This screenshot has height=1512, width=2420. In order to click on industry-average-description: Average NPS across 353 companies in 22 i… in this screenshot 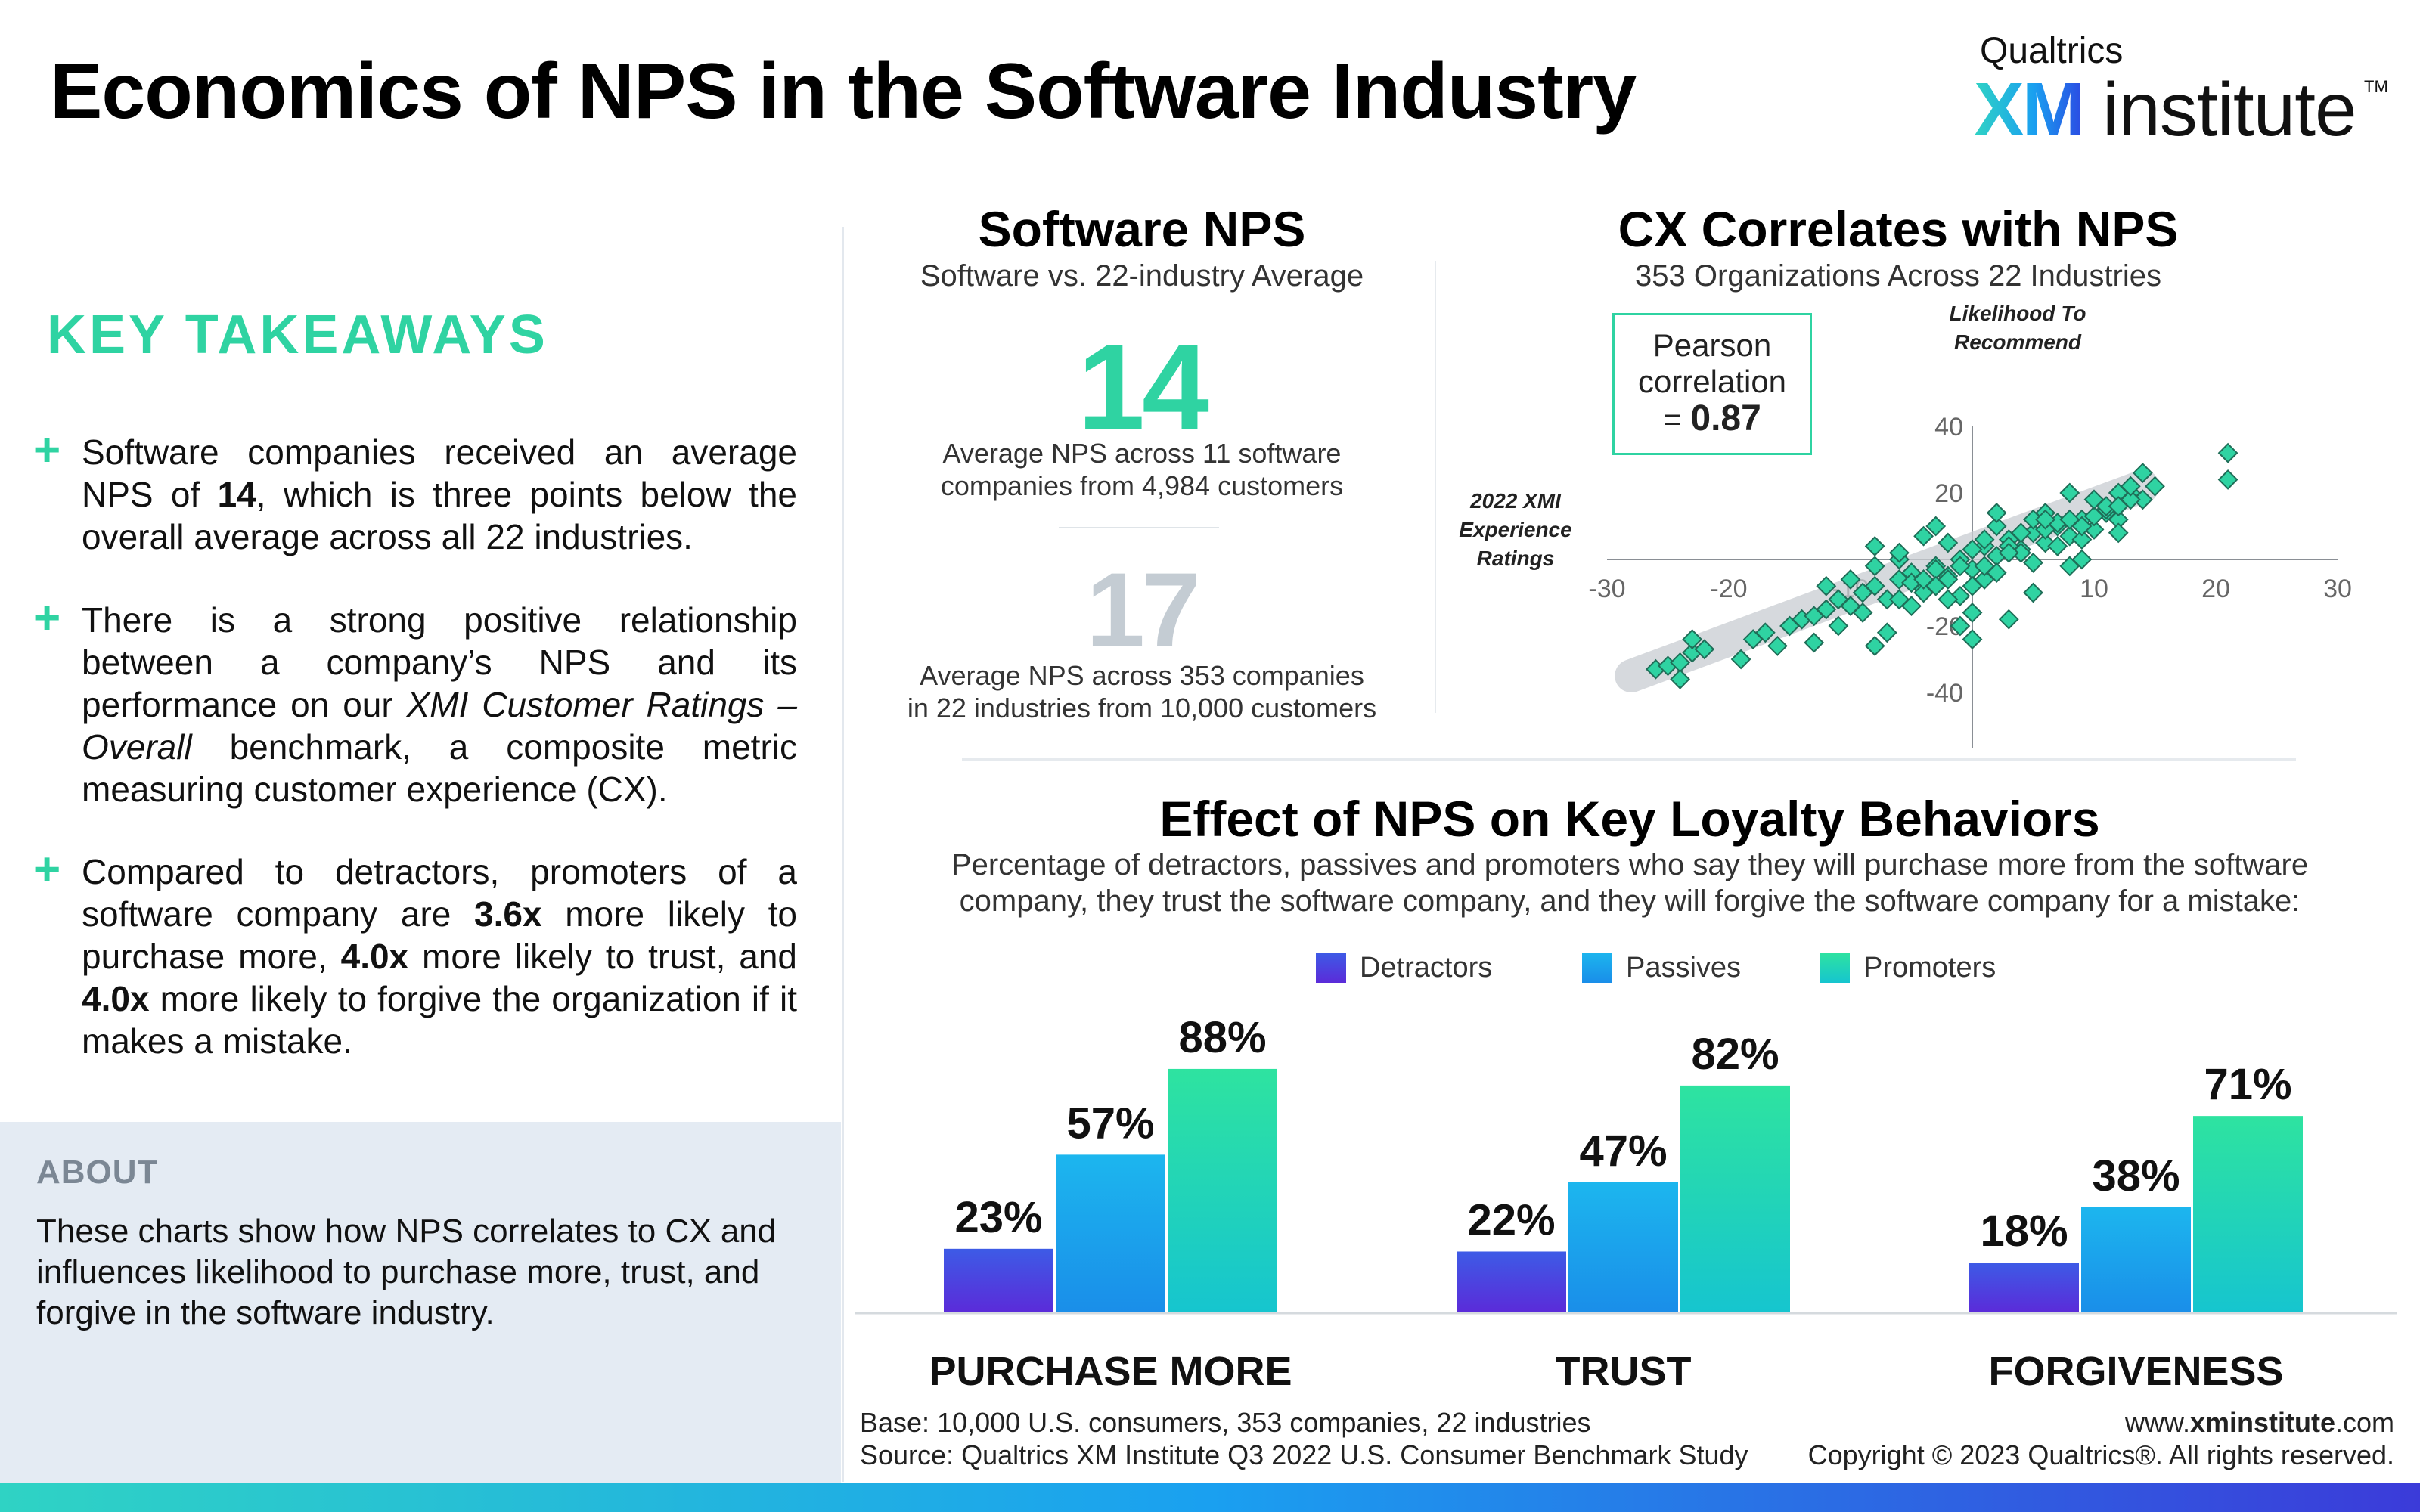, I will do `click(1142, 692)`.